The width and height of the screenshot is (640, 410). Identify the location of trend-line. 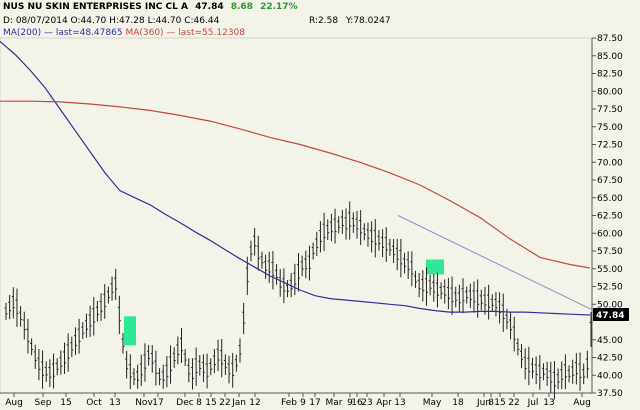
(504, 267).